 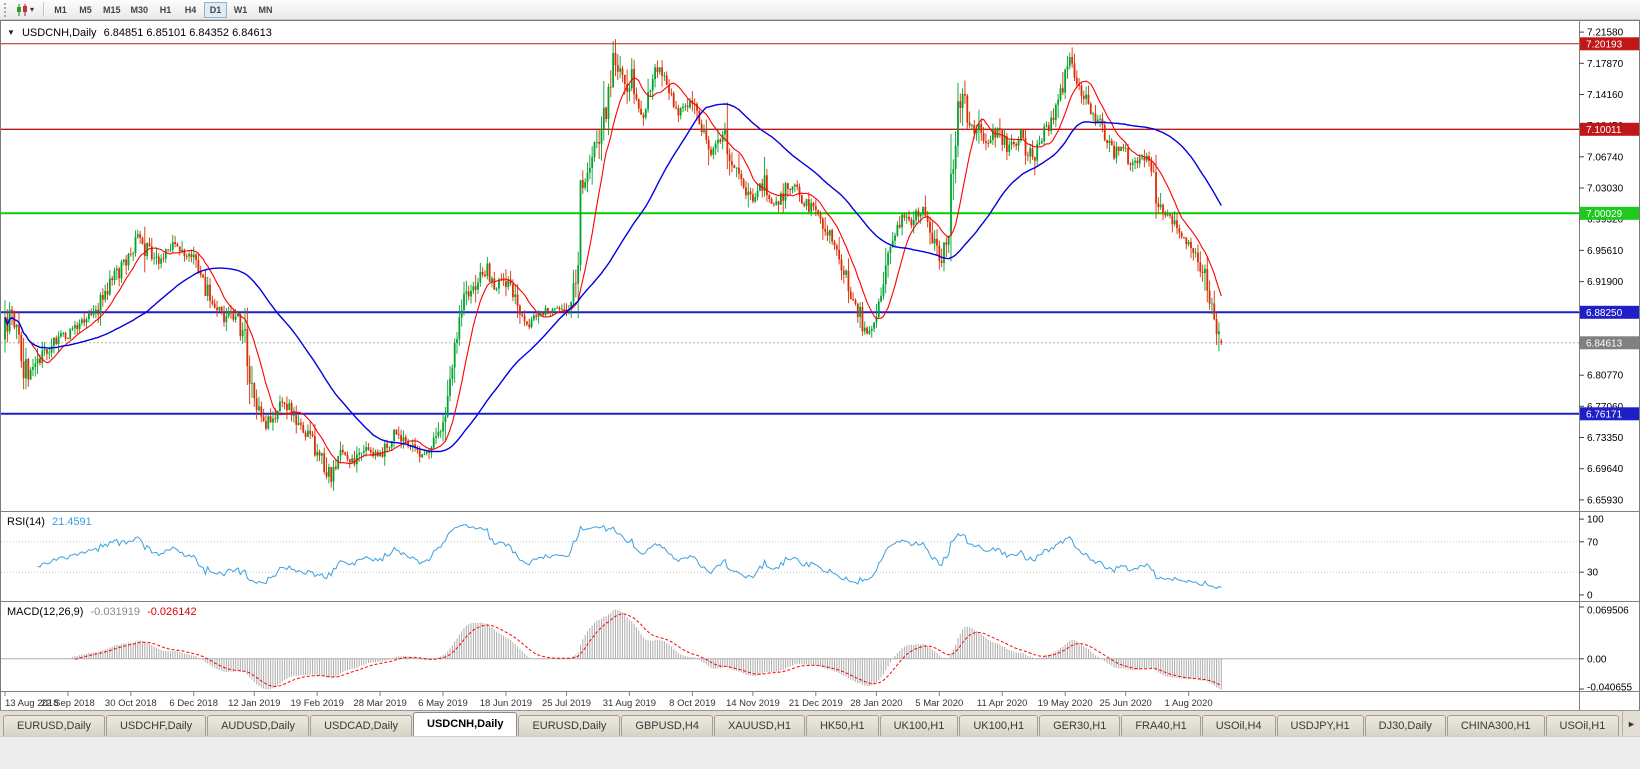 What do you see at coordinates (939, 703) in the screenshot?
I see `date-label: 5 Mar 2020` at bounding box center [939, 703].